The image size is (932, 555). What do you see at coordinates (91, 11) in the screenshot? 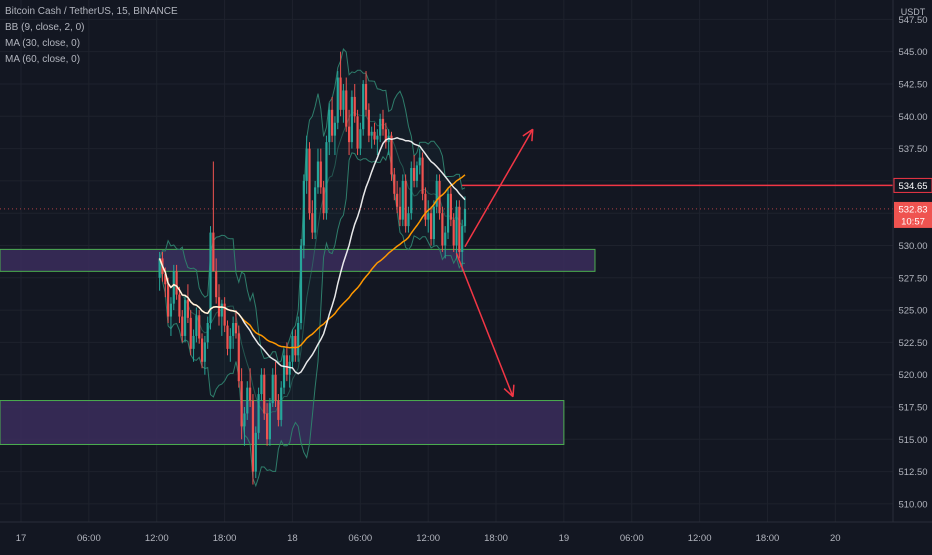
I see `legend-symbol: Bitcoin Cash / TetherUS, 15, BINANCE` at bounding box center [91, 11].